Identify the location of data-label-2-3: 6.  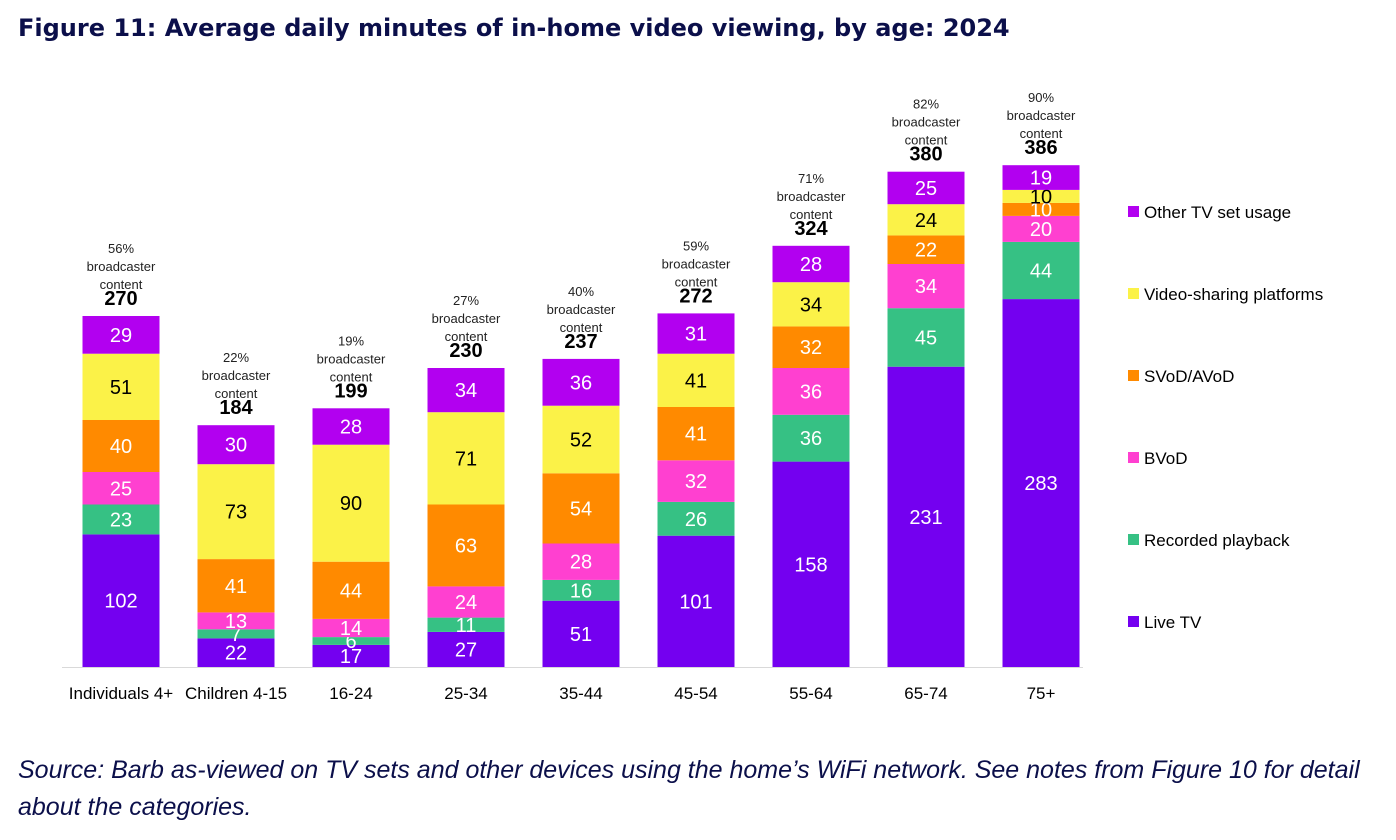
(350, 642).